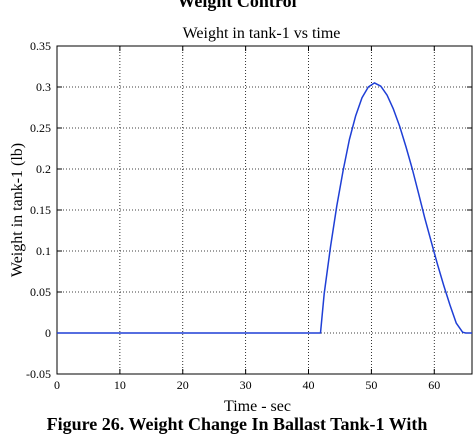  Describe the element at coordinates (43, 169) in the screenshot. I see `y-tick-label: 0.2` at that location.